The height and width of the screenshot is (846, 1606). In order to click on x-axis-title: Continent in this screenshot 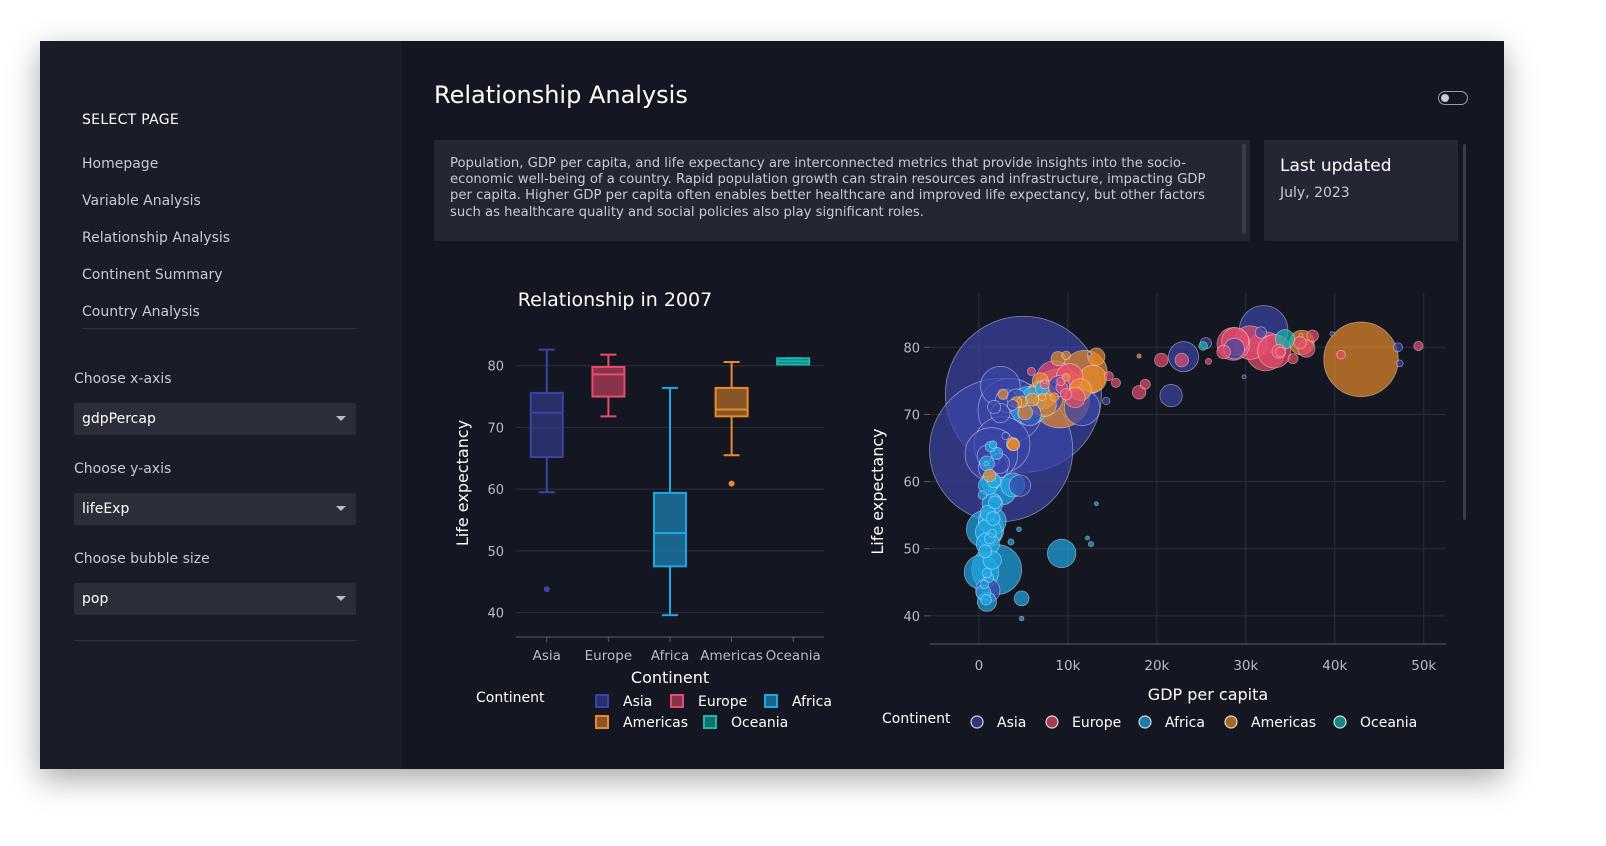, I will do `click(670, 677)`.